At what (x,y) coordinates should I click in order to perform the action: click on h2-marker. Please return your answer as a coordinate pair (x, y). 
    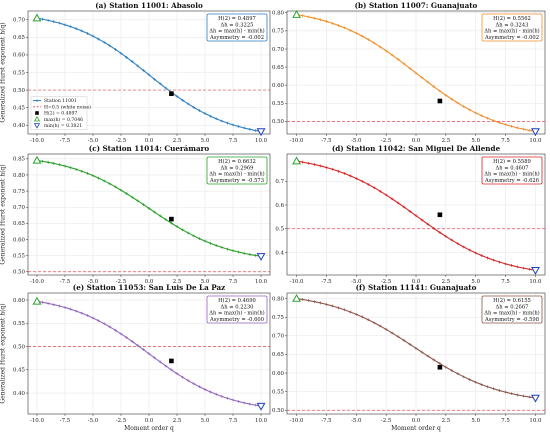
    Looking at the image, I should click on (171, 93).